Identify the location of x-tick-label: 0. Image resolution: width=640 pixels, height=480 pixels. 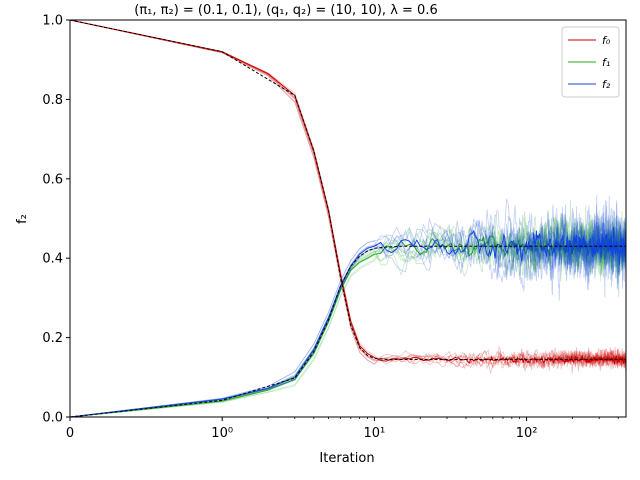
(70, 433).